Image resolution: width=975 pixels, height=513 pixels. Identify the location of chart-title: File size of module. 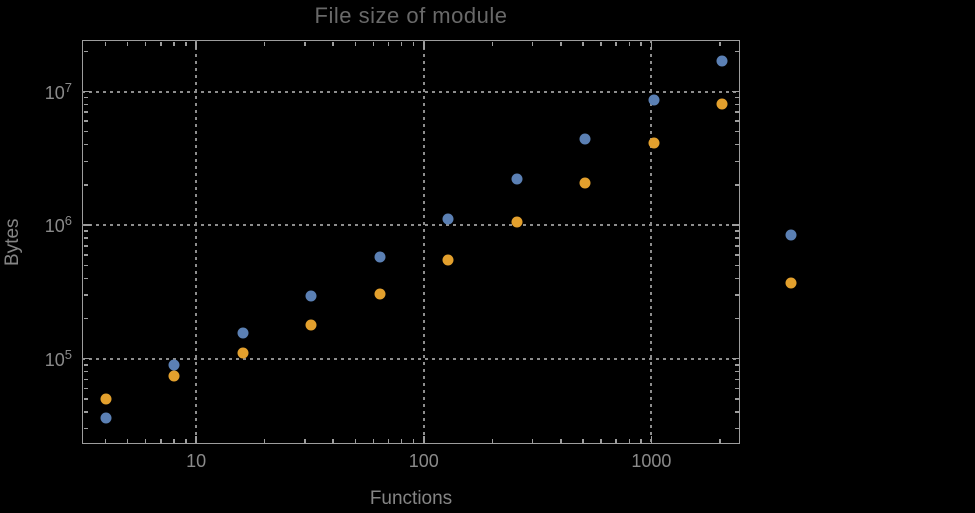
(411, 15).